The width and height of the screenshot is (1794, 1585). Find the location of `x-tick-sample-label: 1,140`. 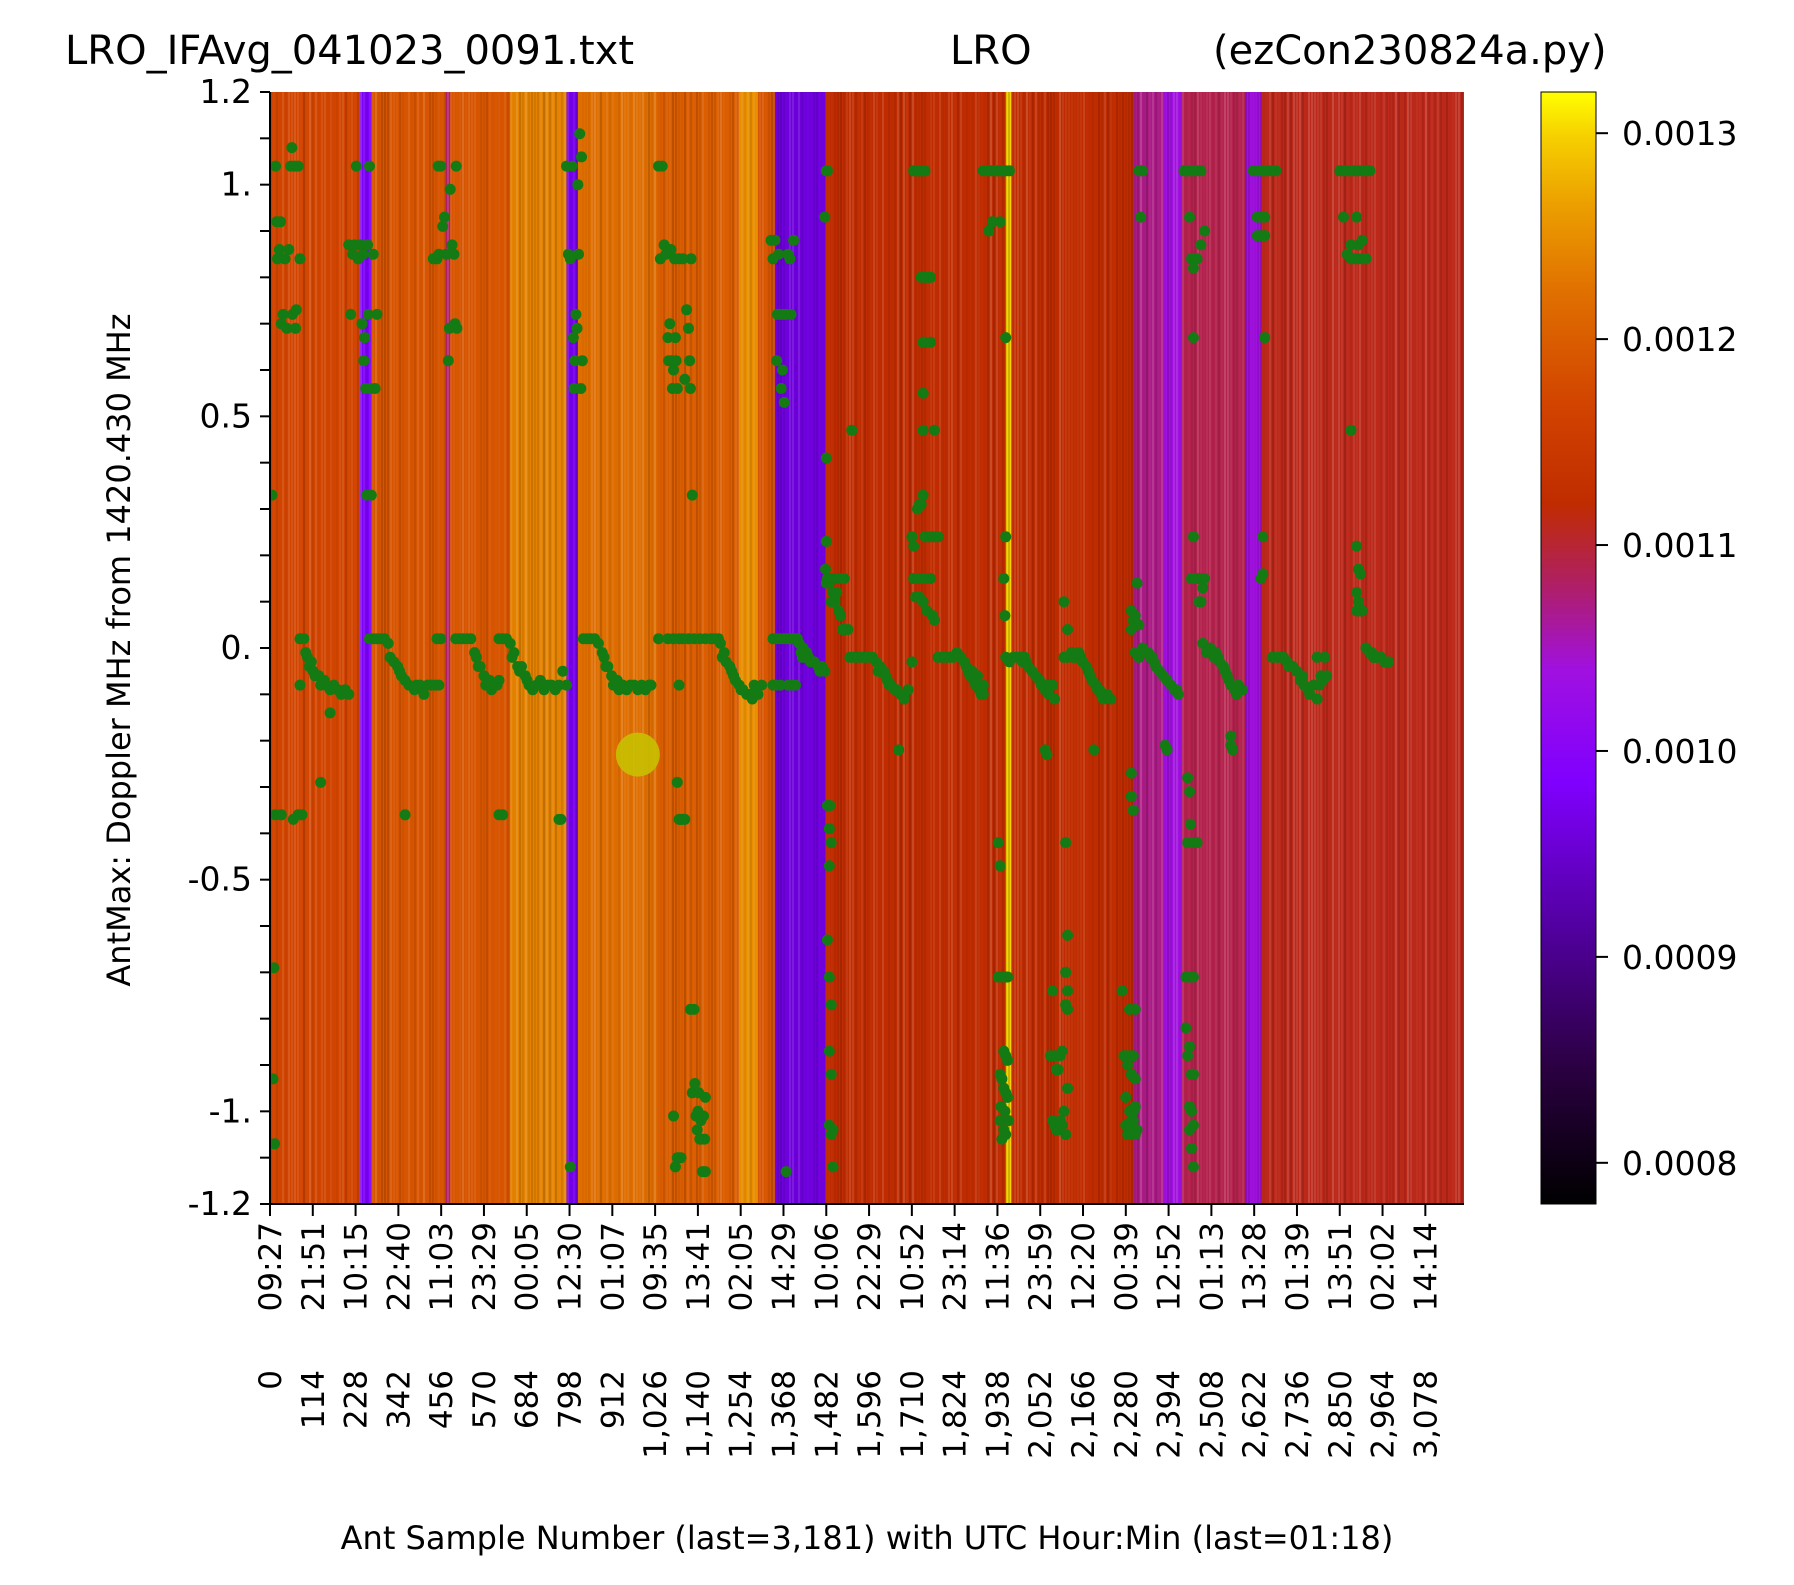

x-tick-sample-label: 1,140 is located at coordinates (699, 1414).